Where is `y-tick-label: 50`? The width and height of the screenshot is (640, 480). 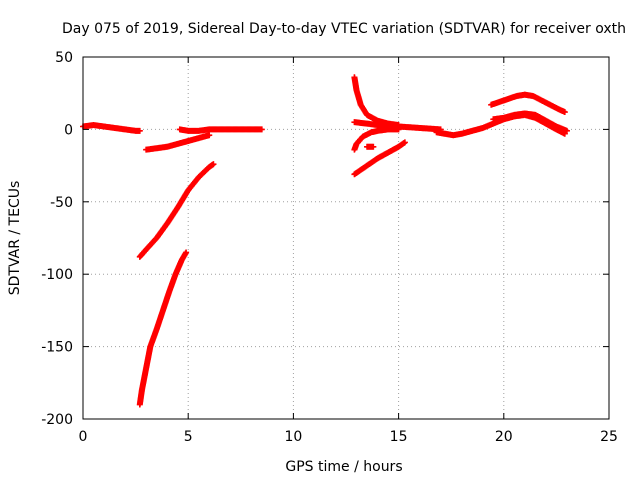
y-tick-label: 50 is located at coordinates (64, 58).